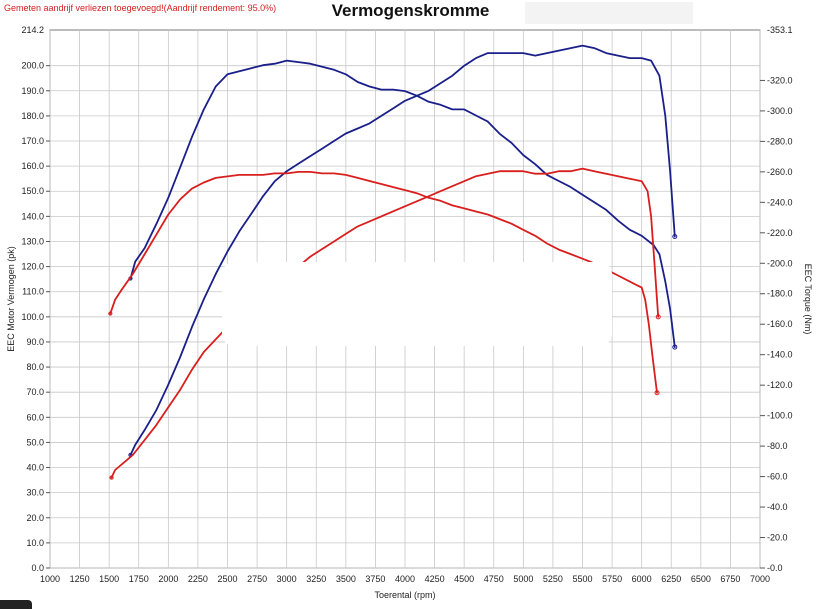  What do you see at coordinates (198, 579) in the screenshot?
I see `x-tick-label: 2250` at bounding box center [198, 579].